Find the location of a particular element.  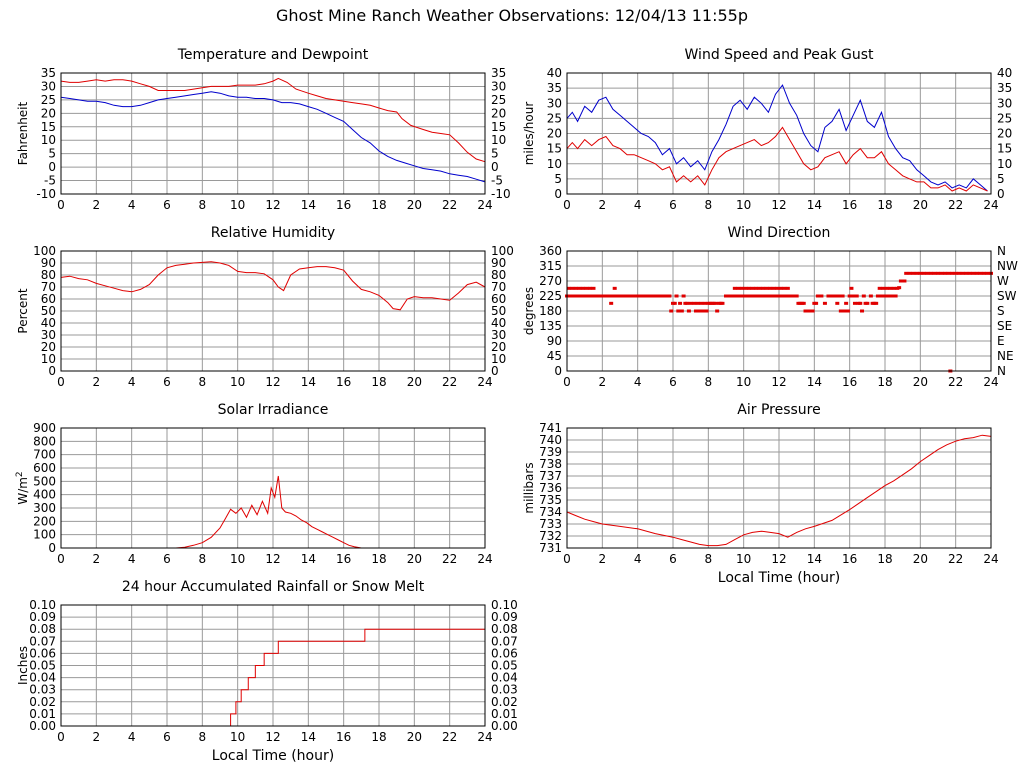

y-tick-label: 35 is located at coordinates (554, 88).